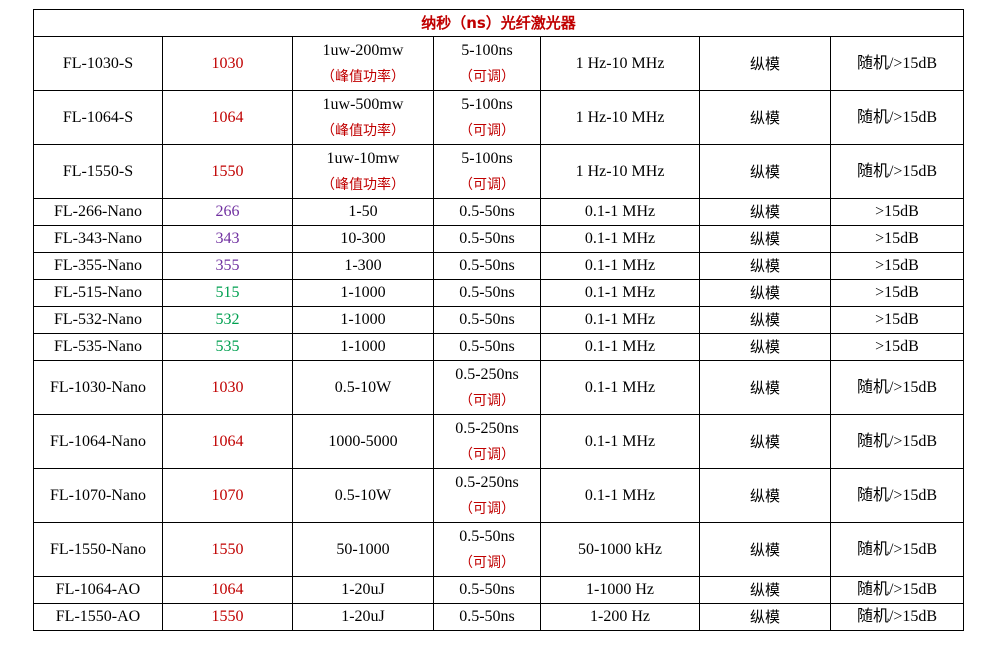  What do you see at coordinates (227, 320) in the screenshot?
I see `wavelength-cell: 532` at bounding box center [227, 320].